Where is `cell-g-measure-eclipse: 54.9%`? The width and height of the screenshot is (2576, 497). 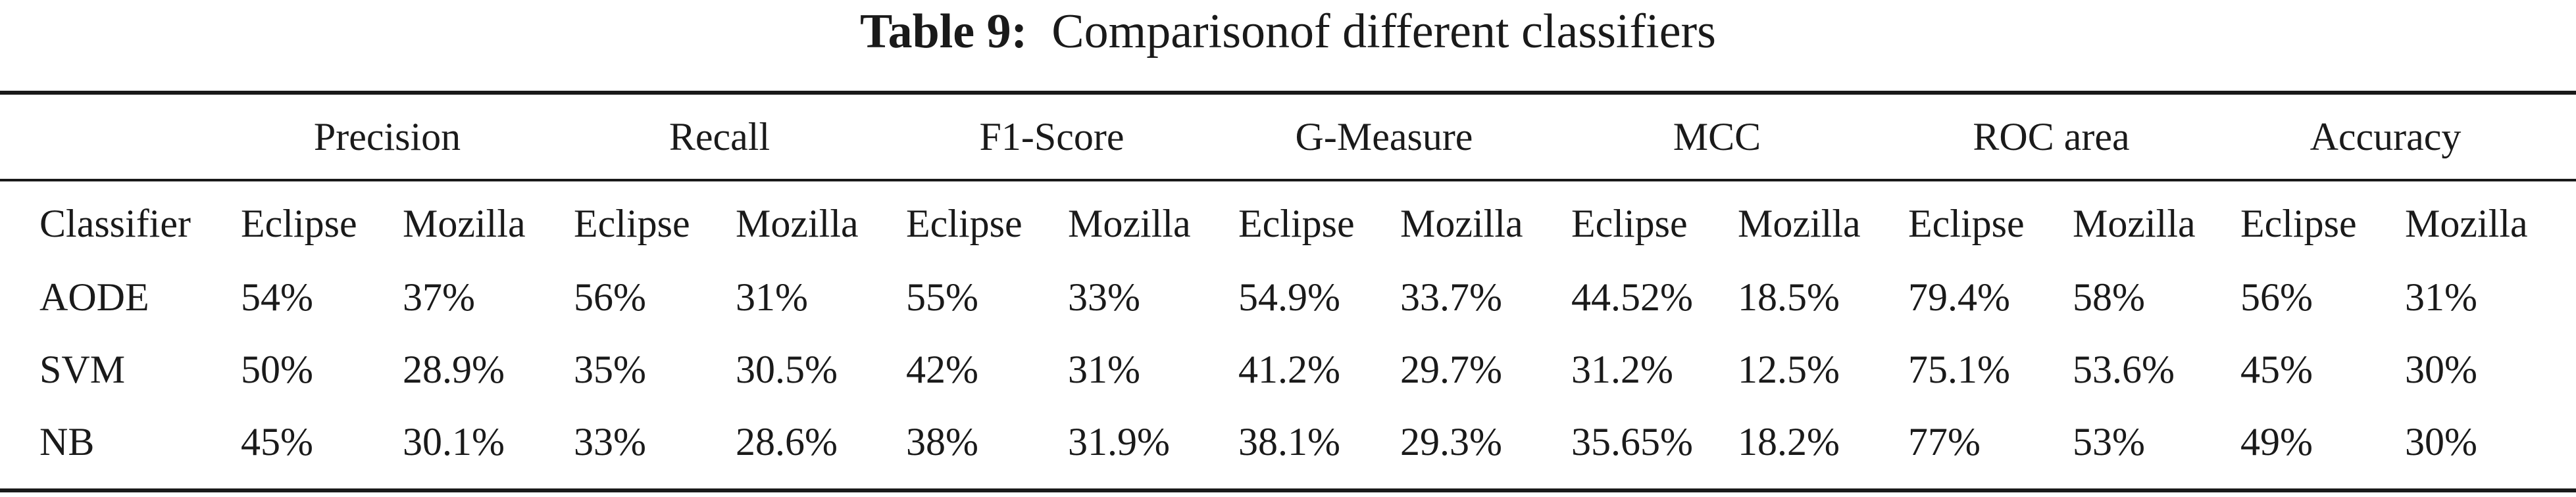 cell-g-measure-eclipse: 54.9% is located at coordinates (1289, 297).